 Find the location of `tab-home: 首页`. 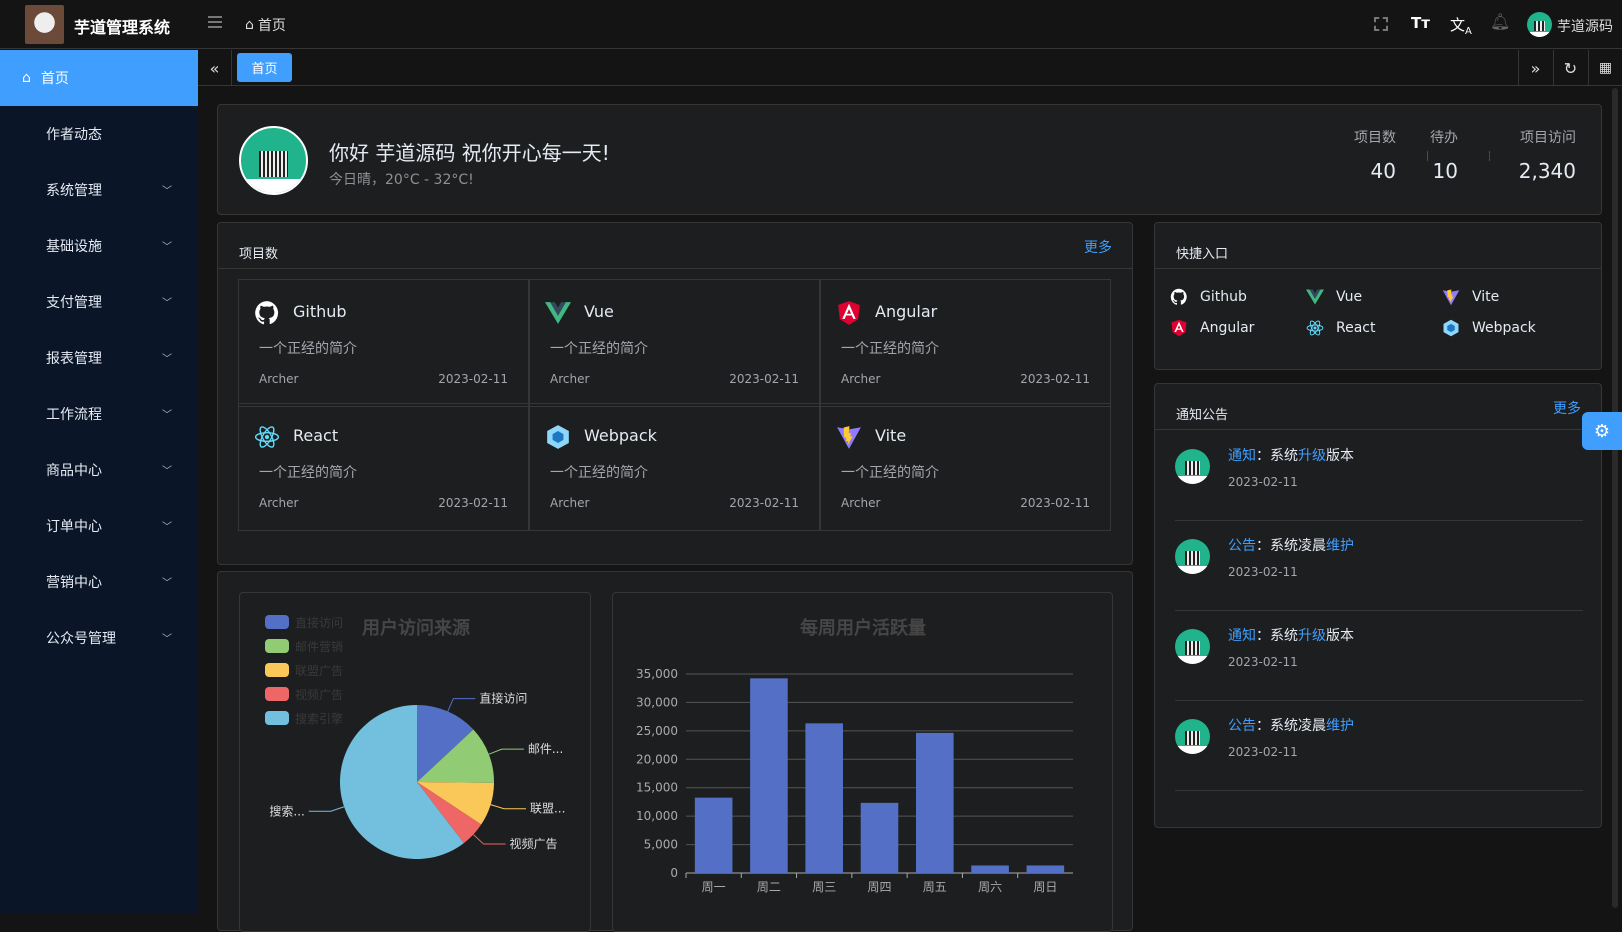

tab-home: 首页 is located at coordinates (264, 67).